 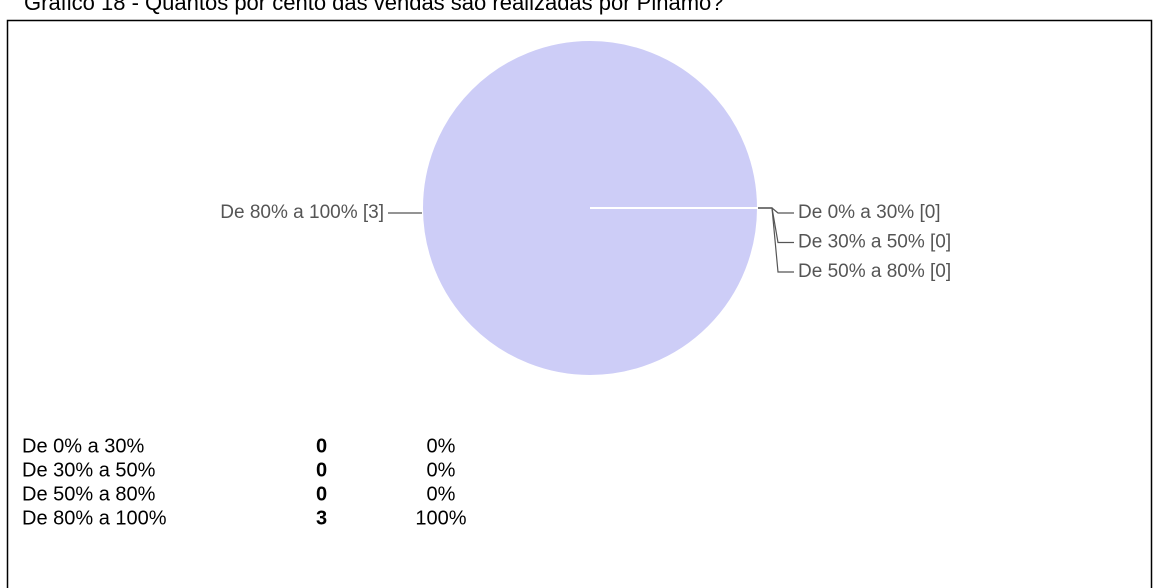 What do you see at coordinates (874, 242) in the screenshot?
I see `slice-label: De 30% a 50% [0]` at bounding box center [874, 242].